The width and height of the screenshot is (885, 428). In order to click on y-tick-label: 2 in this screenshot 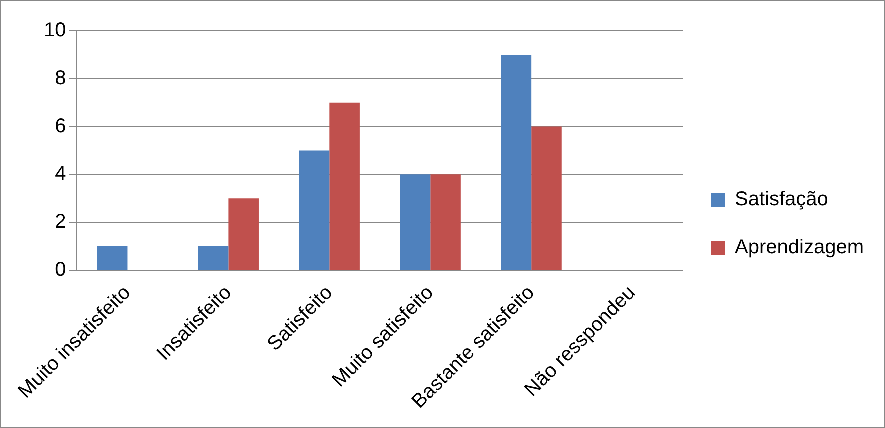, I will do `click(60, 222)`.